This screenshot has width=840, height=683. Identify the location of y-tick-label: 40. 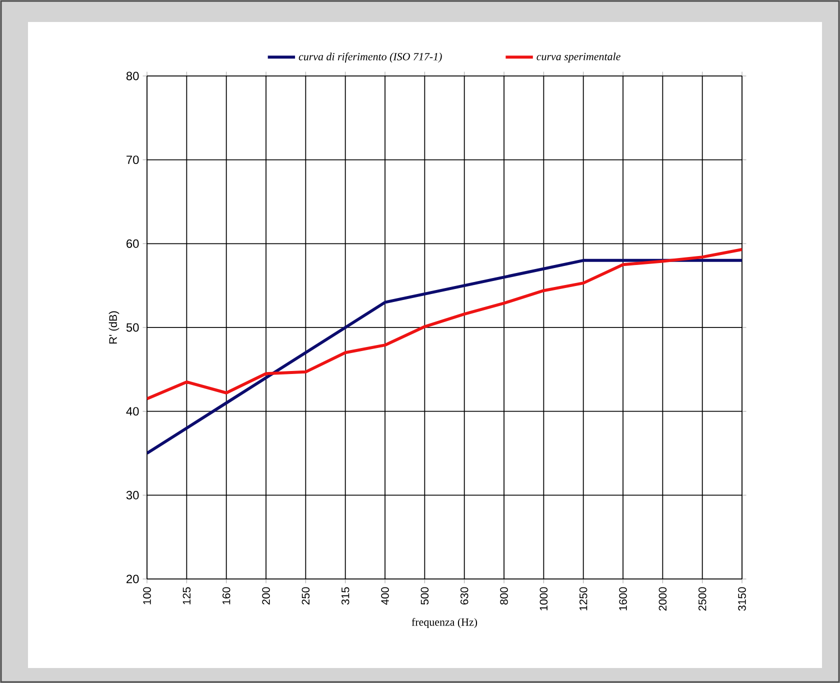
(132, 411).